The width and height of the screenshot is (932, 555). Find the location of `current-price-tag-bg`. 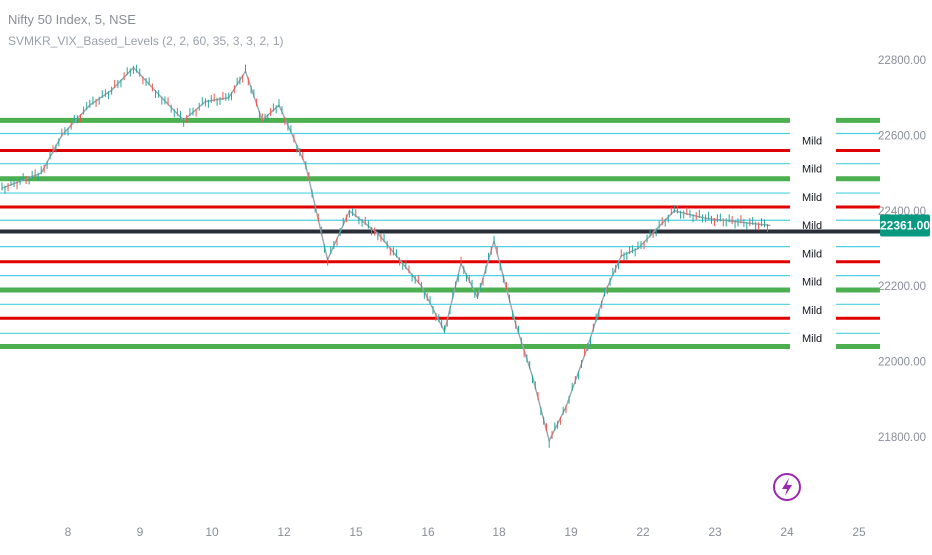

current-price-tag-bg is located at coordinates (905, 225).